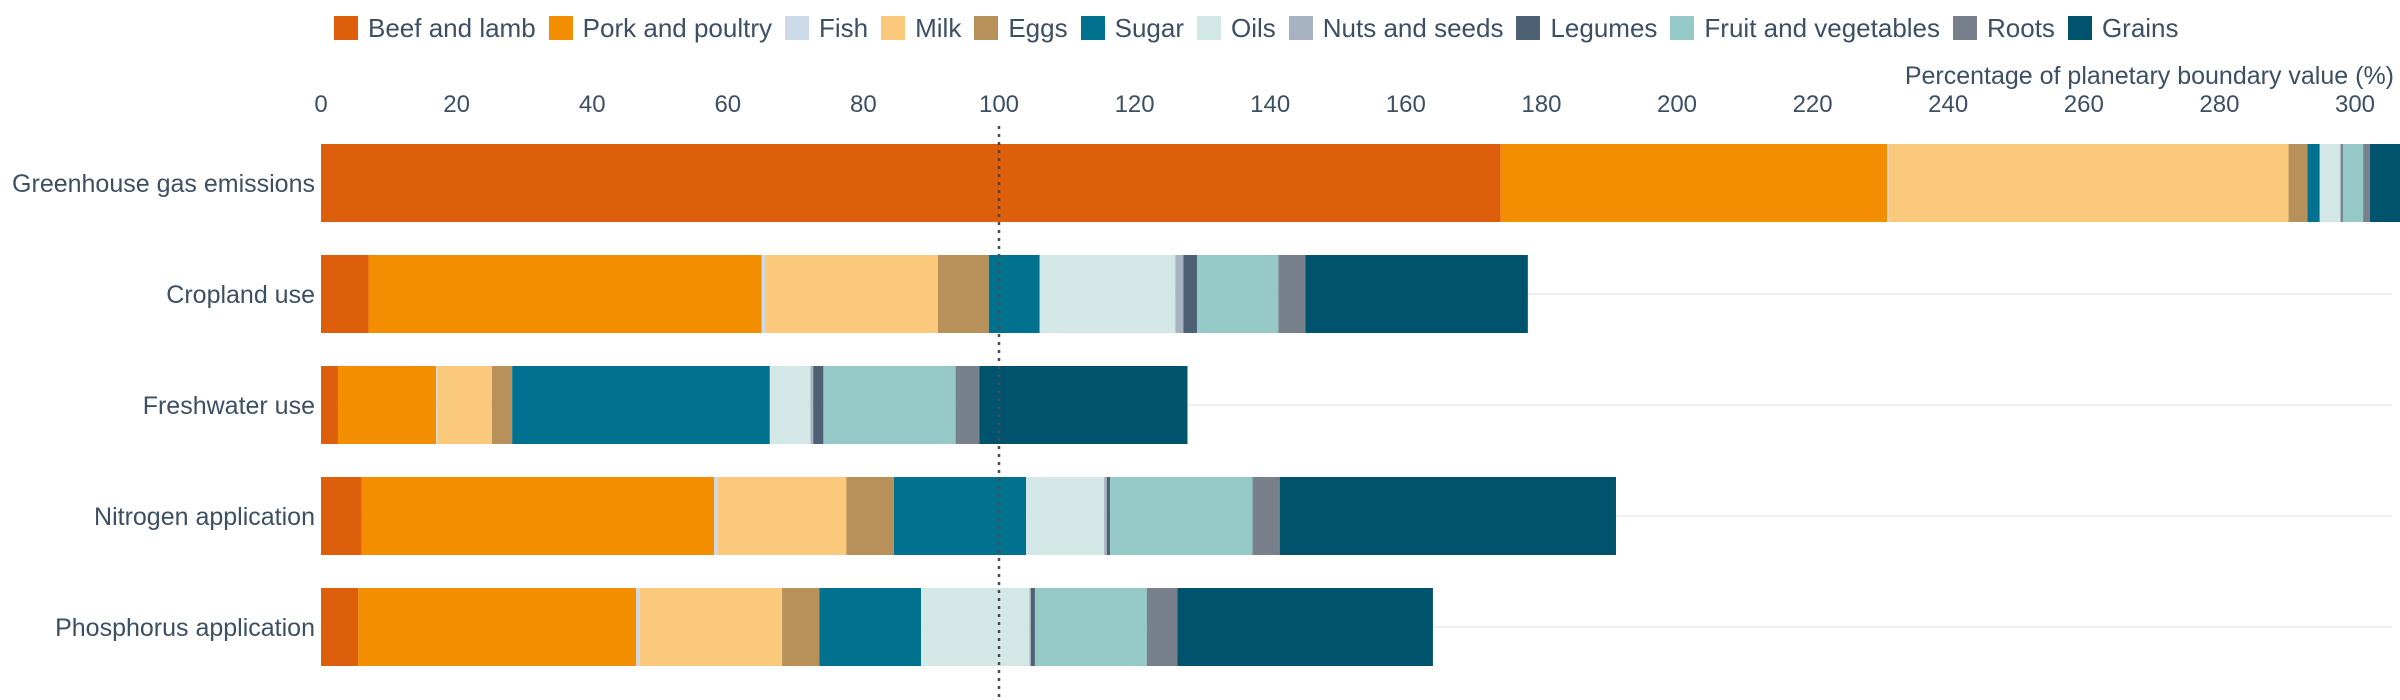 This screenshot has height=700, width=2400. I want to click on legend-item-roots: Roots, so click(2004, 28).